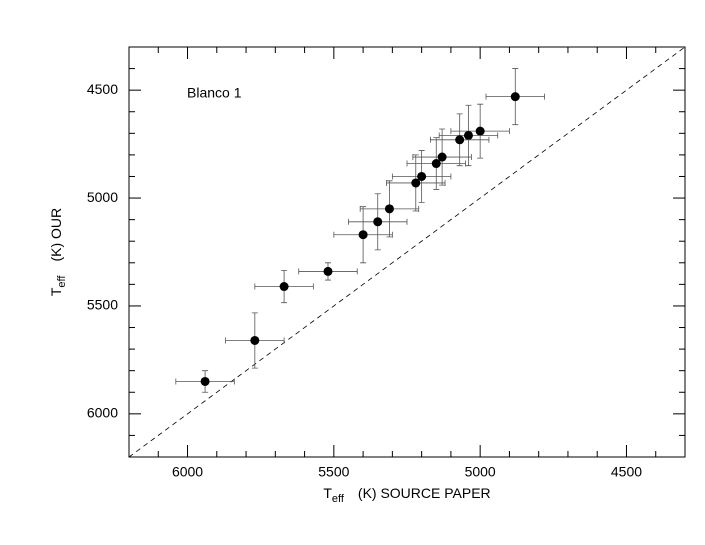 Image resolution: width=705 pixels, height=545 pixels. What do you see at coordinates (102, 305) in the screenshot?
I see `y-tick-label: 5500` at bounding box center [102, 305].